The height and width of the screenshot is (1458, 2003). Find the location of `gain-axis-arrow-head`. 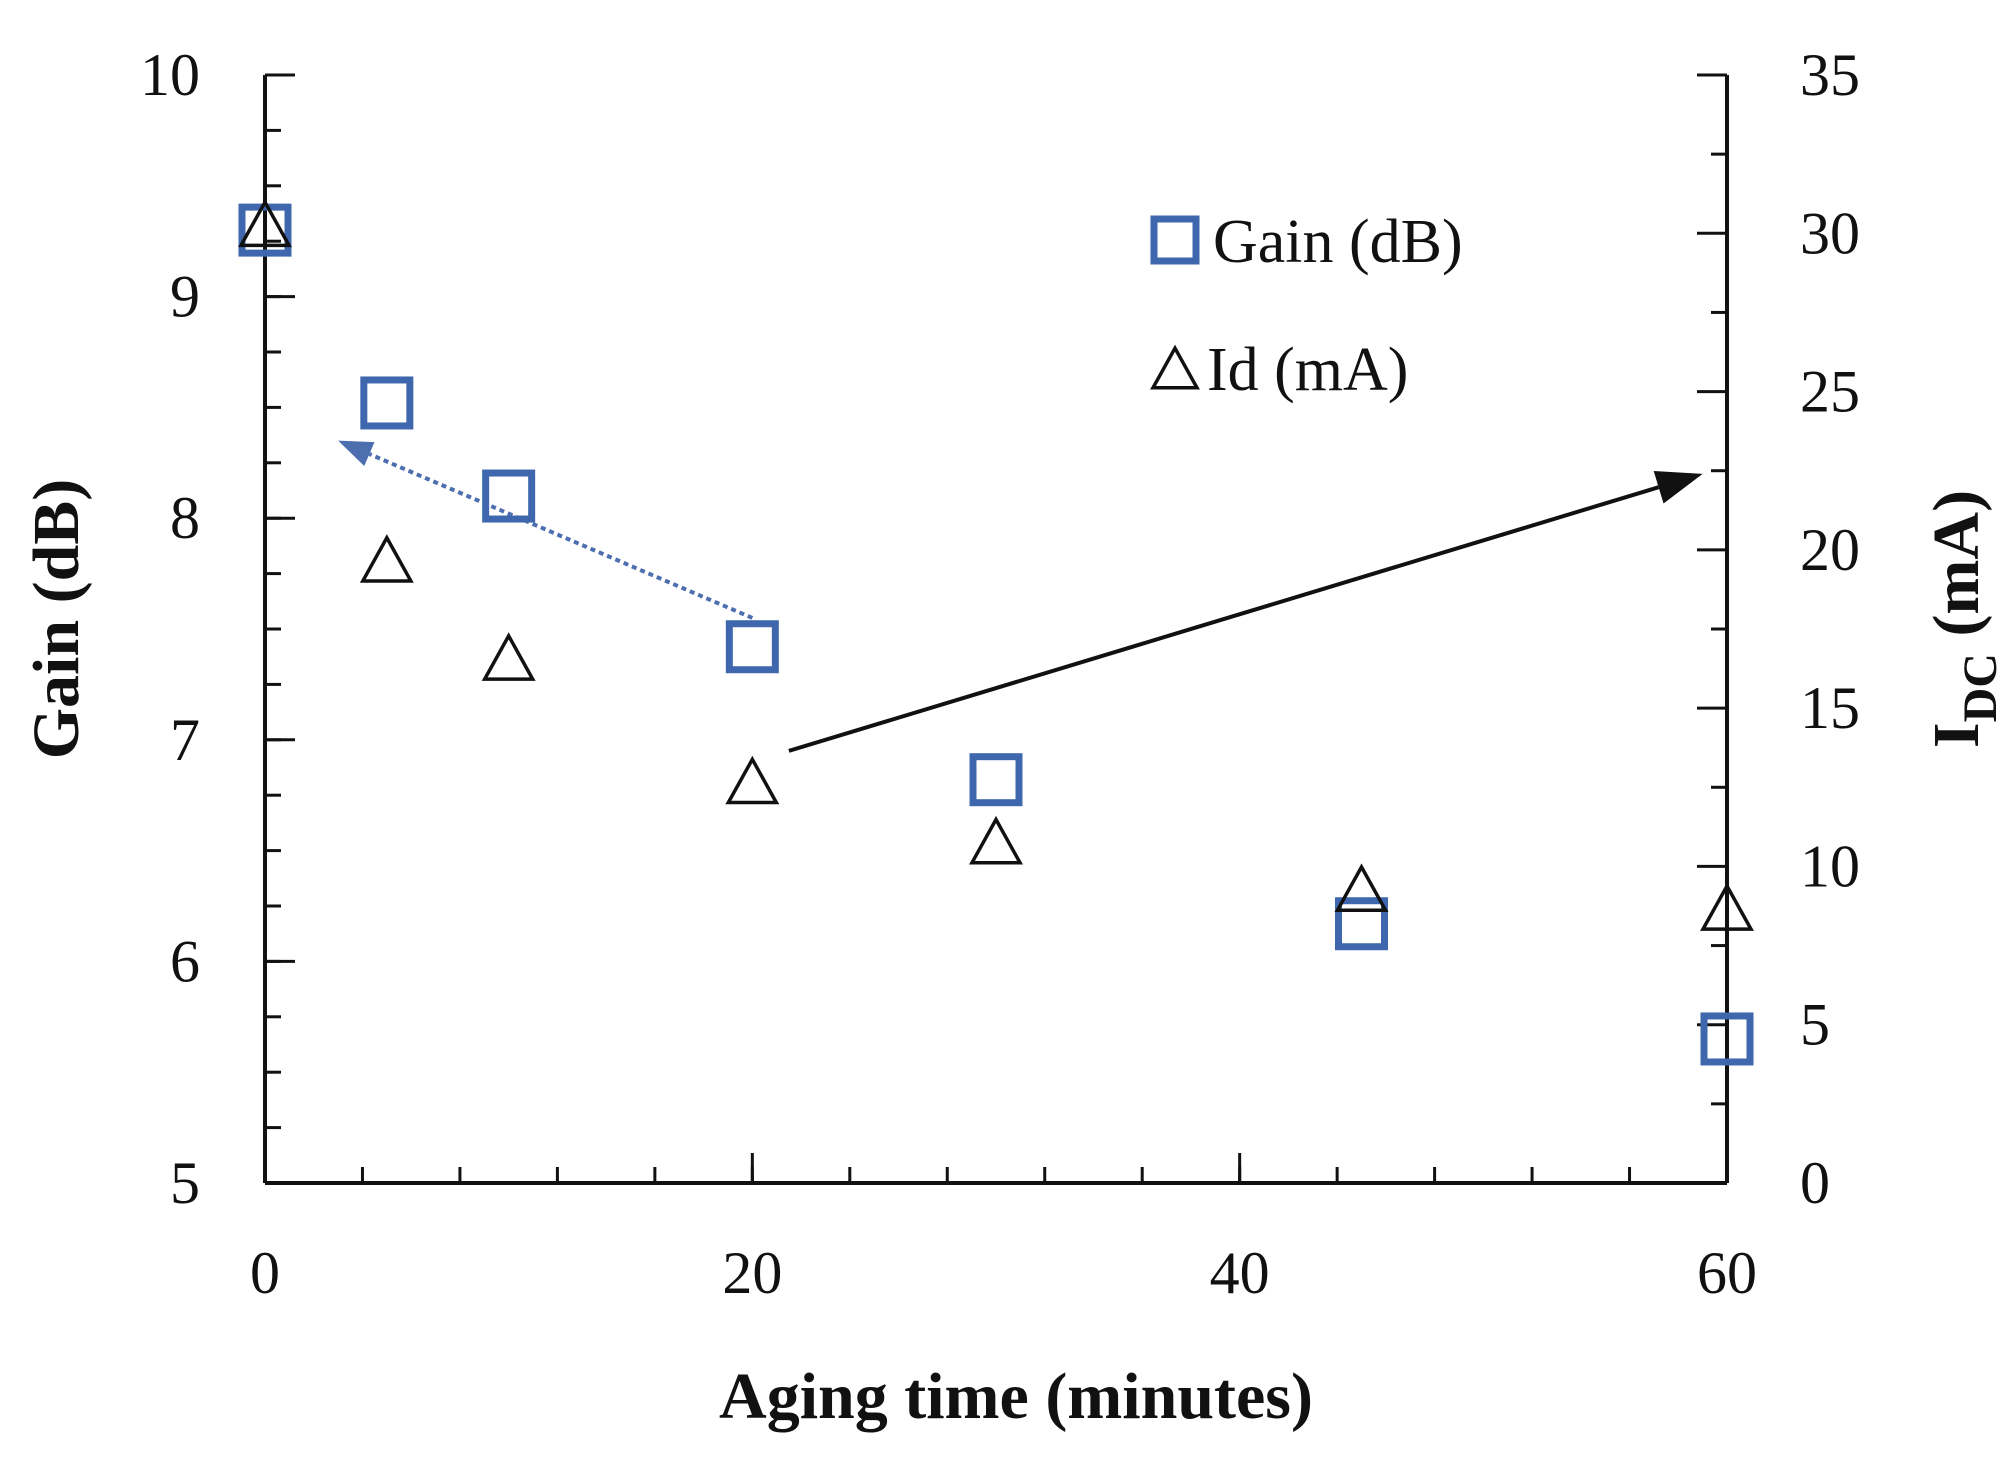

gain-axis-arrow-head is located at coordinates (356, 453).